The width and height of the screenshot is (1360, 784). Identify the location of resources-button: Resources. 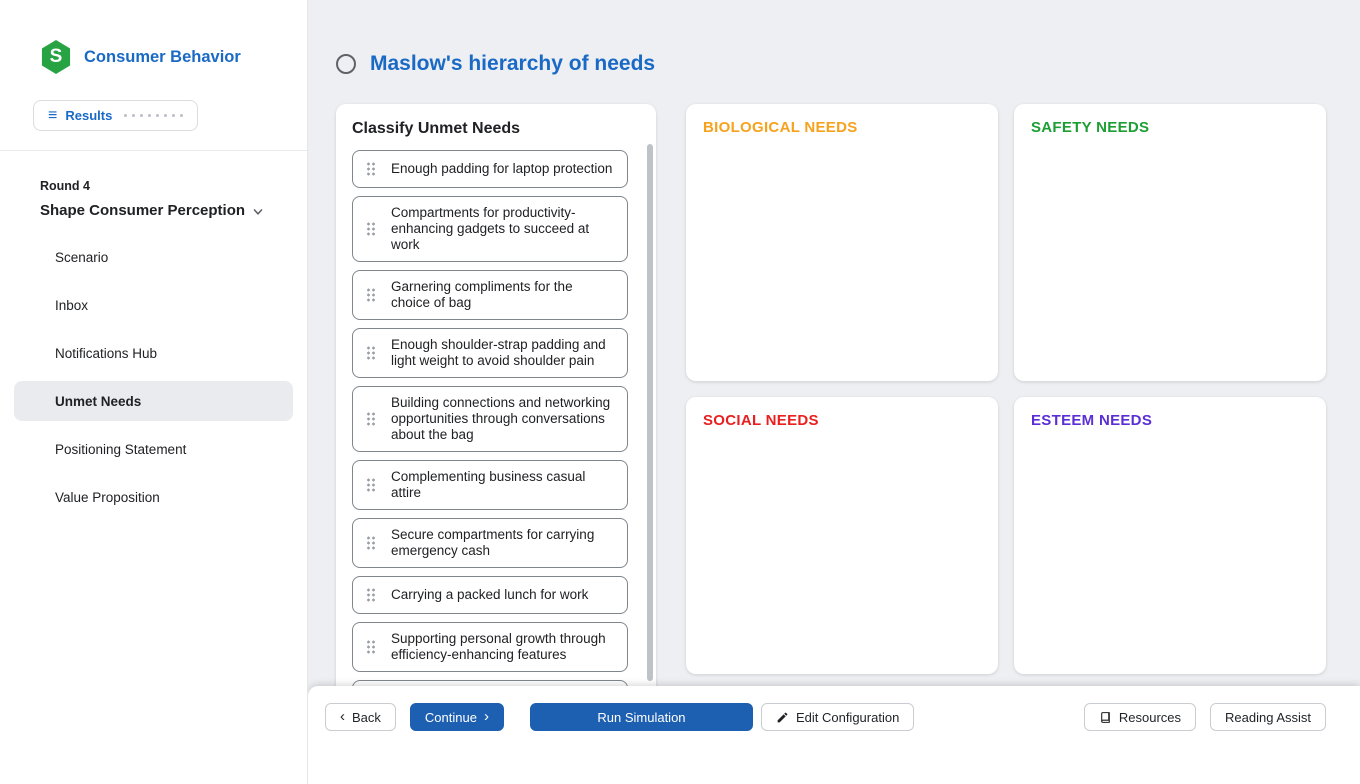
(1139, 717).